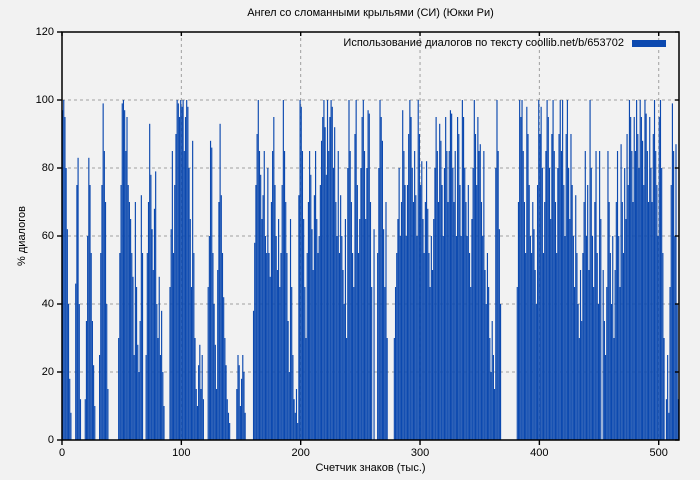 The height and width of the screenshot is (480, 700). What do you see at coordinates (181, 453) in the screenshot?
I see `x-tick-label: 100` at bounding box center [181, 453].